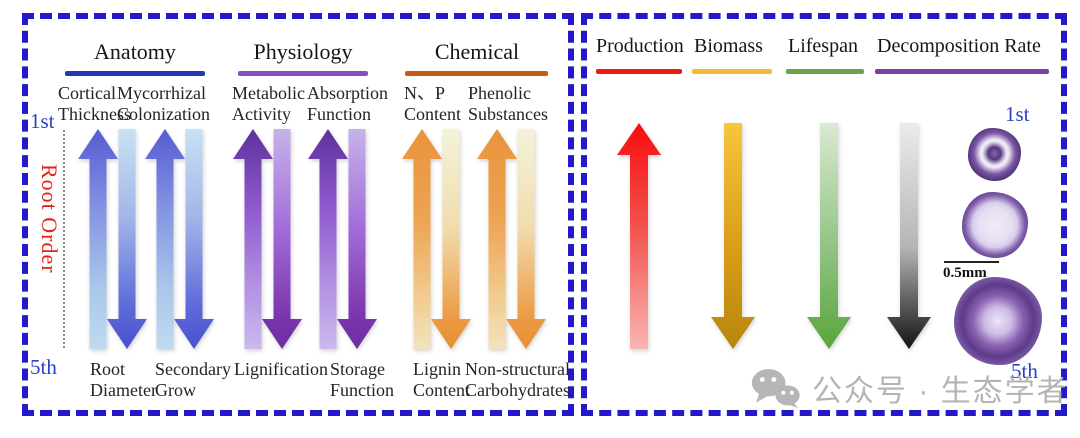  What do you see at coordinates (135, 51) in the screenshot?
I see `category-title-anatomy: Anatomy` at bounding box center [135, 51].